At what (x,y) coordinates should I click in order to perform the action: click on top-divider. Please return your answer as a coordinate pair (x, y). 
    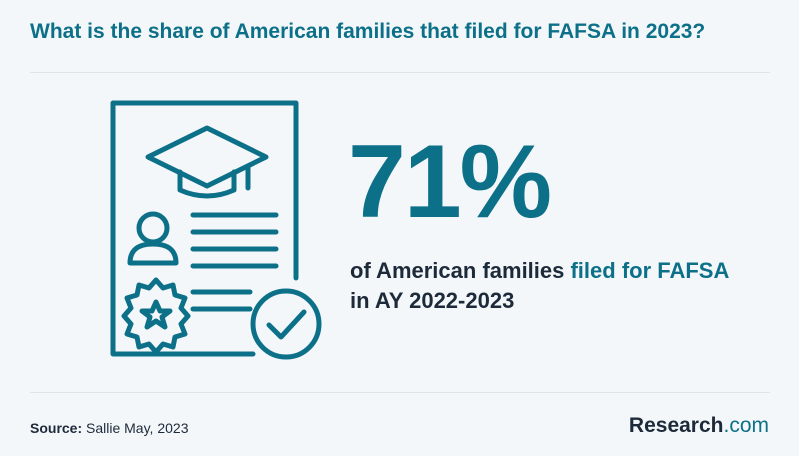
    Looking at the image, I should click on (400, 72).